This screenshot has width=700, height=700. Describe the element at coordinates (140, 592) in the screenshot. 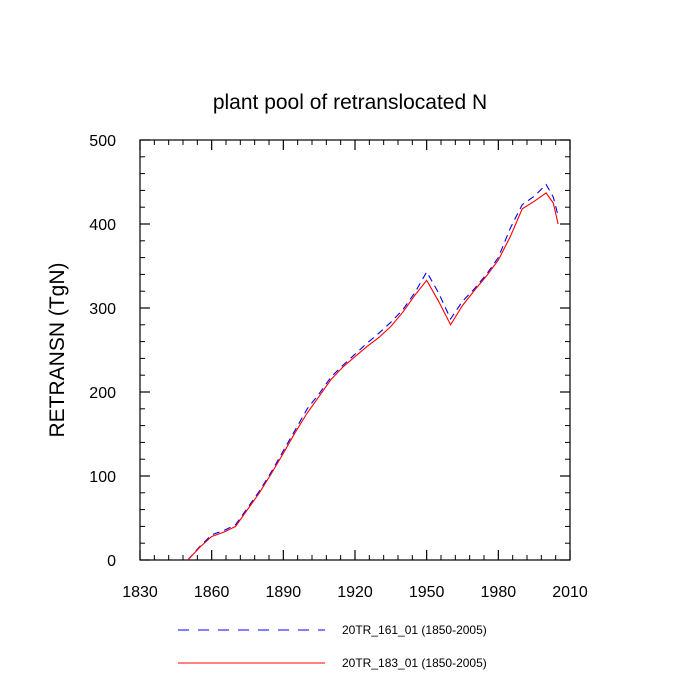

I see `x-tick-label: 1830` at that location.